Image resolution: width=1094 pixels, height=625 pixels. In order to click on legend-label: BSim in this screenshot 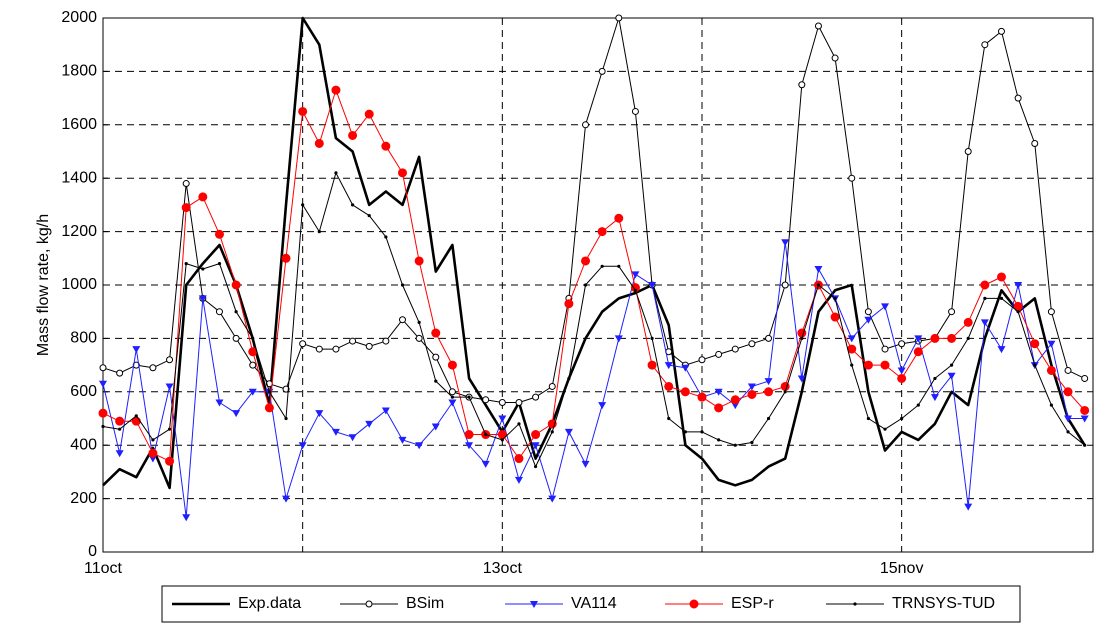, I will do `click(425, 603)`.